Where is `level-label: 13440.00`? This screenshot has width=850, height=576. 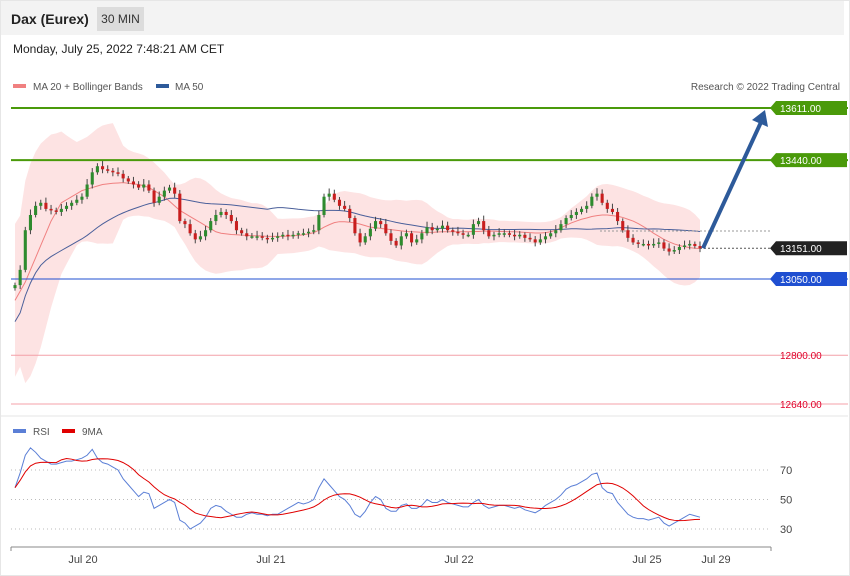 level-label: 13440.00 is located at coordinates (801, 161).